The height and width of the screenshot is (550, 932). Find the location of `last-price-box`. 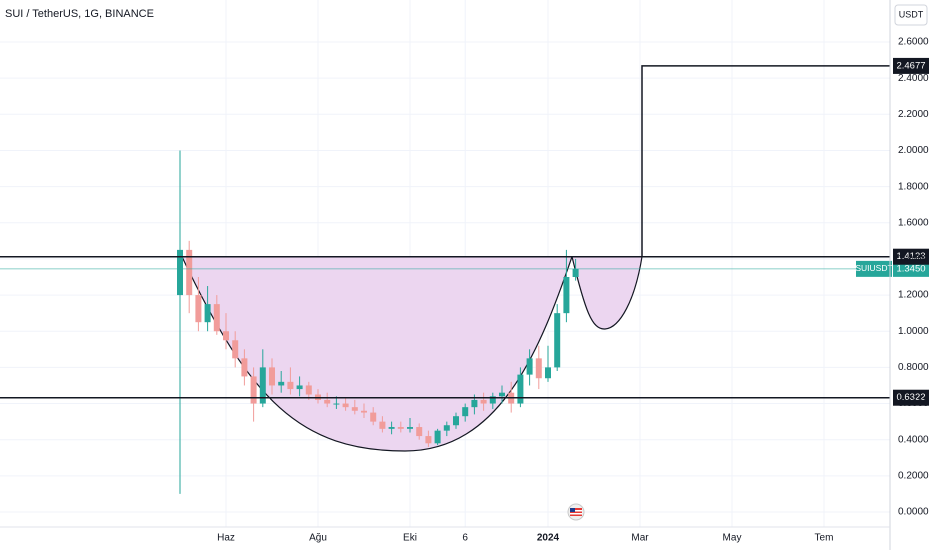

last-price-box is located at coordinates (911, 268).